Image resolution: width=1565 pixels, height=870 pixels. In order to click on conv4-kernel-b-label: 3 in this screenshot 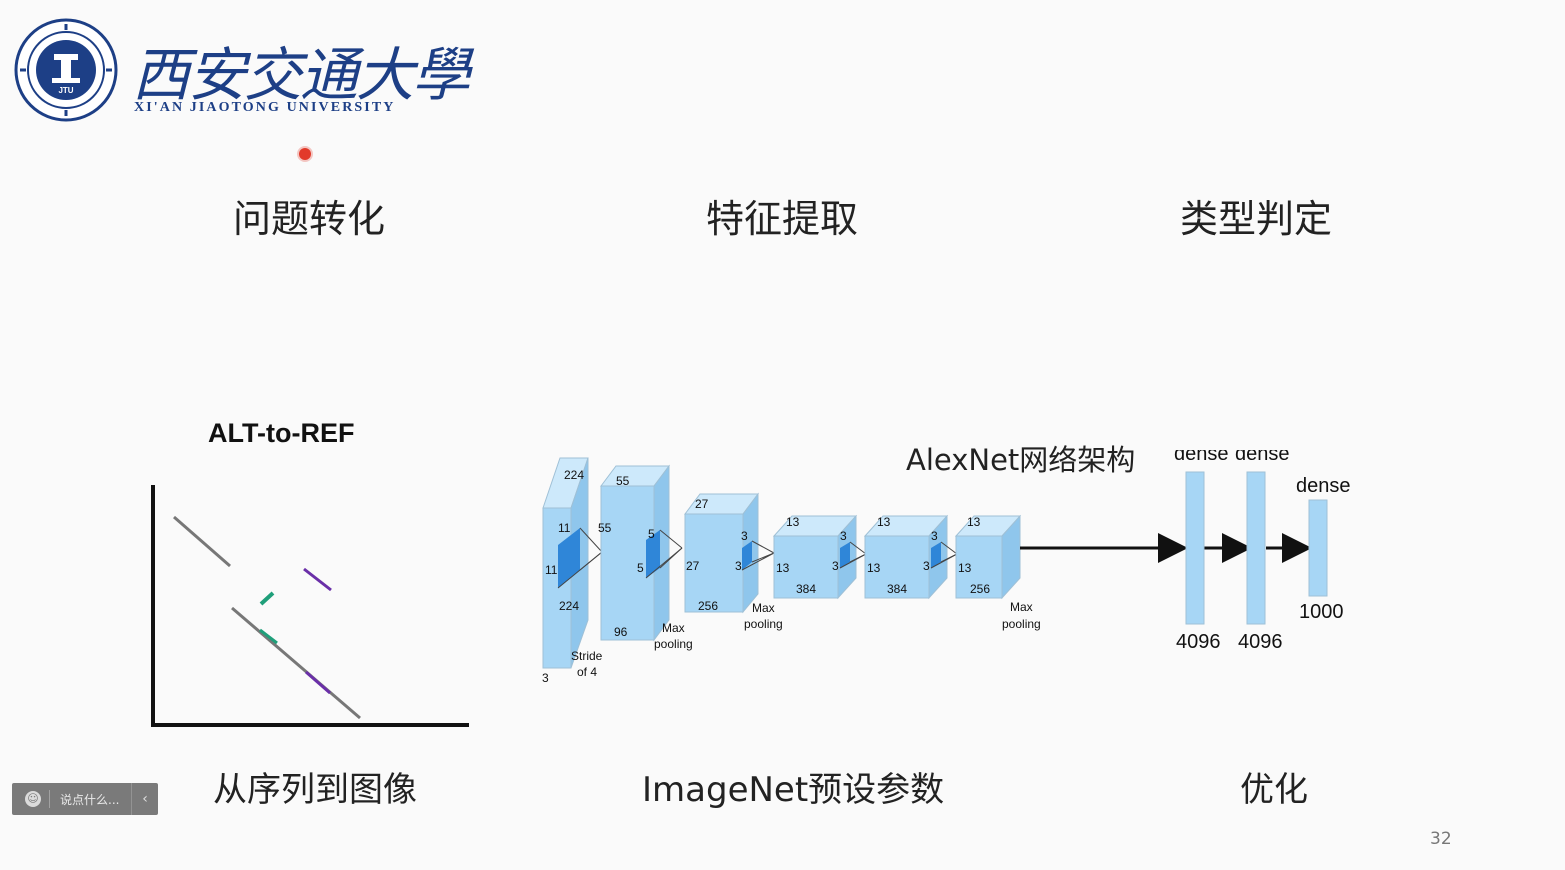, I will do `click(926, 566)`.